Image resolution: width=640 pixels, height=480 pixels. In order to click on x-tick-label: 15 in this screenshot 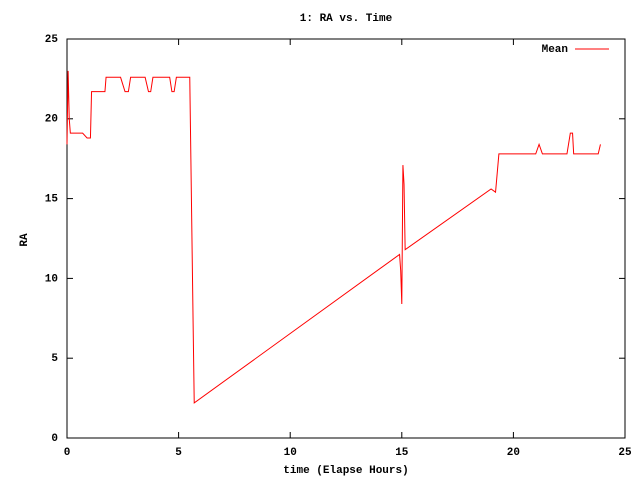, I will do `click(402, 453)`.